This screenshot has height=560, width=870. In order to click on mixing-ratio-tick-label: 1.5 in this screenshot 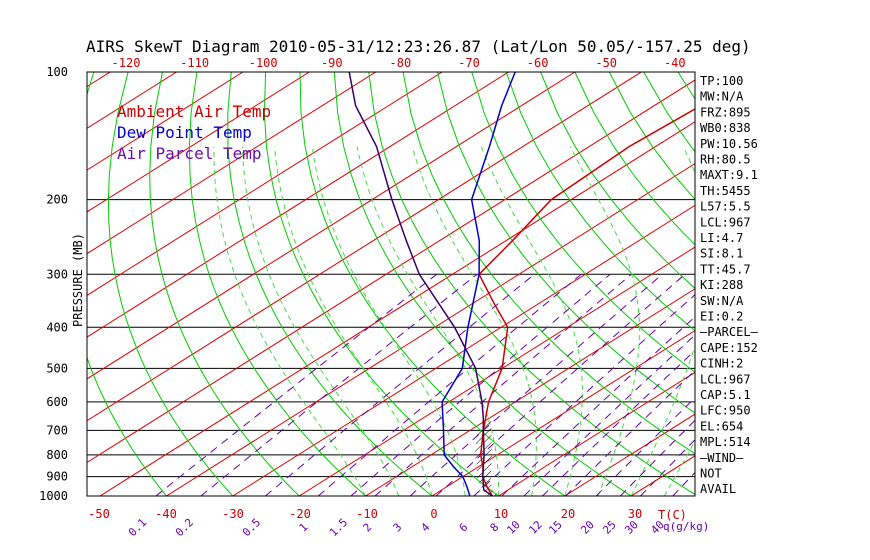, I will do `click(338, 527)`.